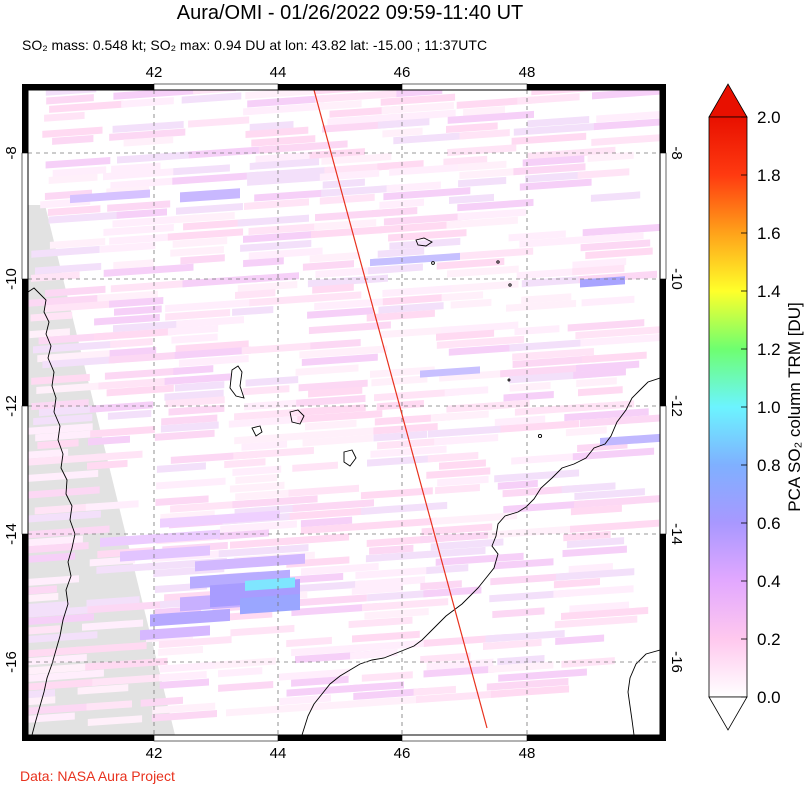 This screenshot has width=807, height=800. Describe the element at coordinates (676, 152) in the screenshot. I see `lat-tick-right: -8` at that location.